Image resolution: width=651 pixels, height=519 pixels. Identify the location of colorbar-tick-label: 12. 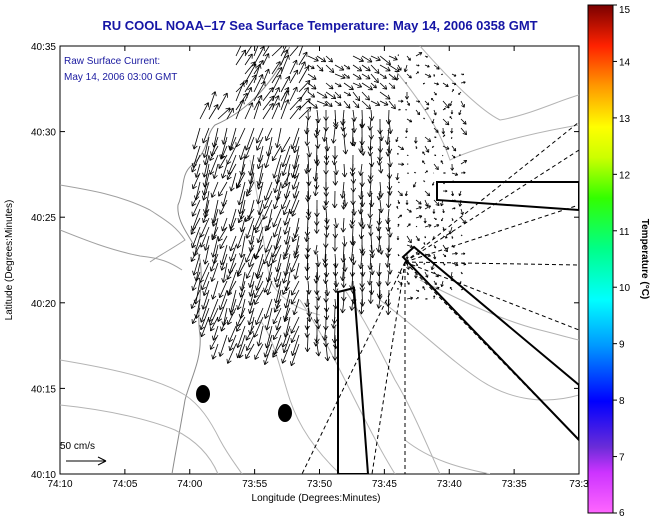
(625, 175).